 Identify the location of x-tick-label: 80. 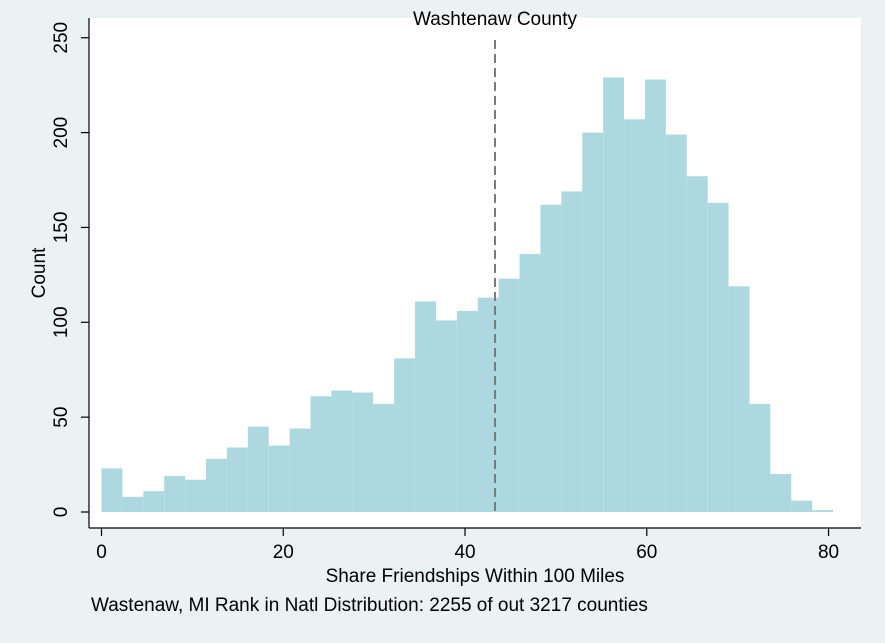
(828, 552).